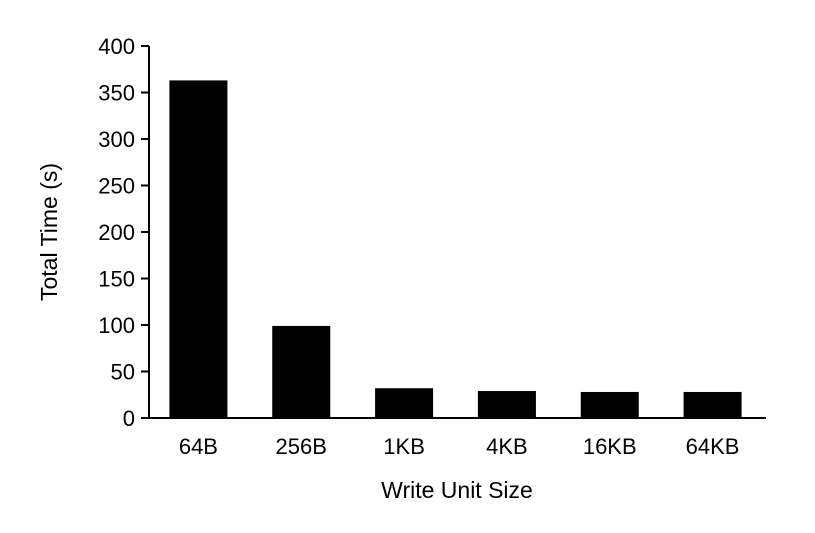 This screenshot has width=815, height=533. Describe the element at coordinates (506, 404) in the screenshot. I see `bar-4kb` at that location.